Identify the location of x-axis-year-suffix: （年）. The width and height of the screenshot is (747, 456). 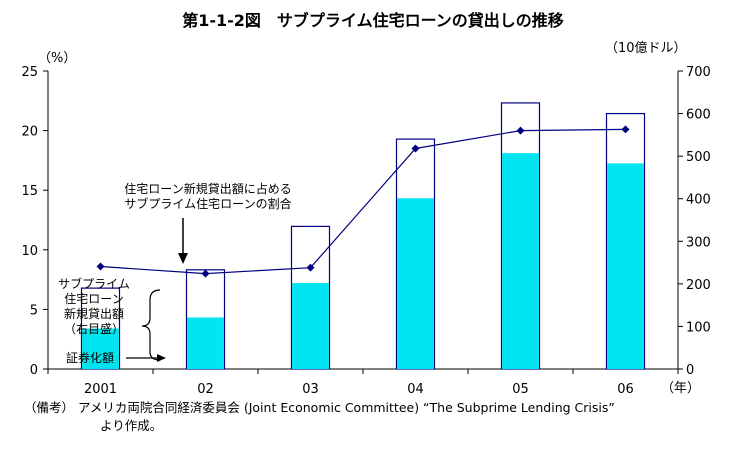
(680, 388).